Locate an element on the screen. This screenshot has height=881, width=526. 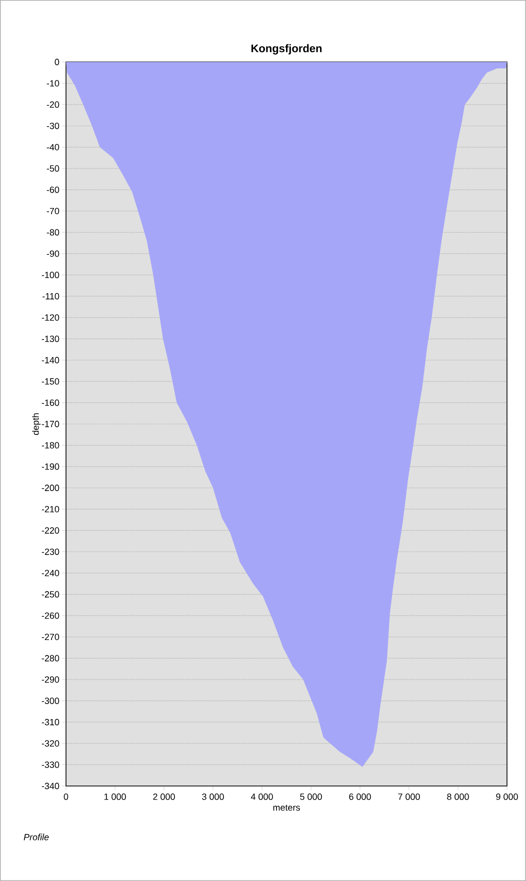
y-tick-label: -80 is located at coordinates (53, 232).